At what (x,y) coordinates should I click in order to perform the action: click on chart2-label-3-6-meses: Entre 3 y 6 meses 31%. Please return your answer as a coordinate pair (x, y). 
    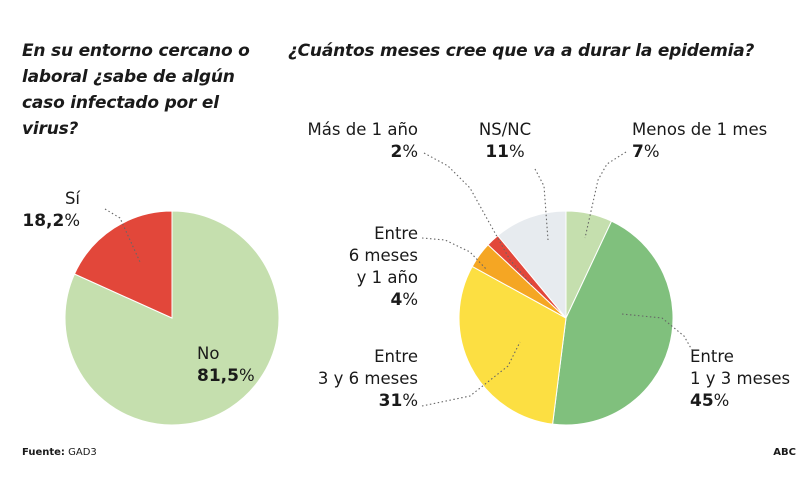
    Looking at the image, I should click on (339, 379).